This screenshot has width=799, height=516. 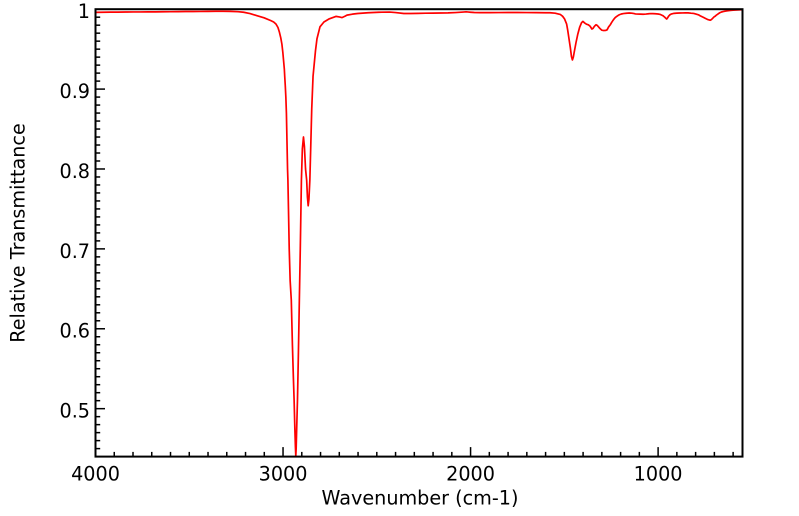 I want to click on y-axis-title: Relative Transmittance, so click(x=17, y=233).